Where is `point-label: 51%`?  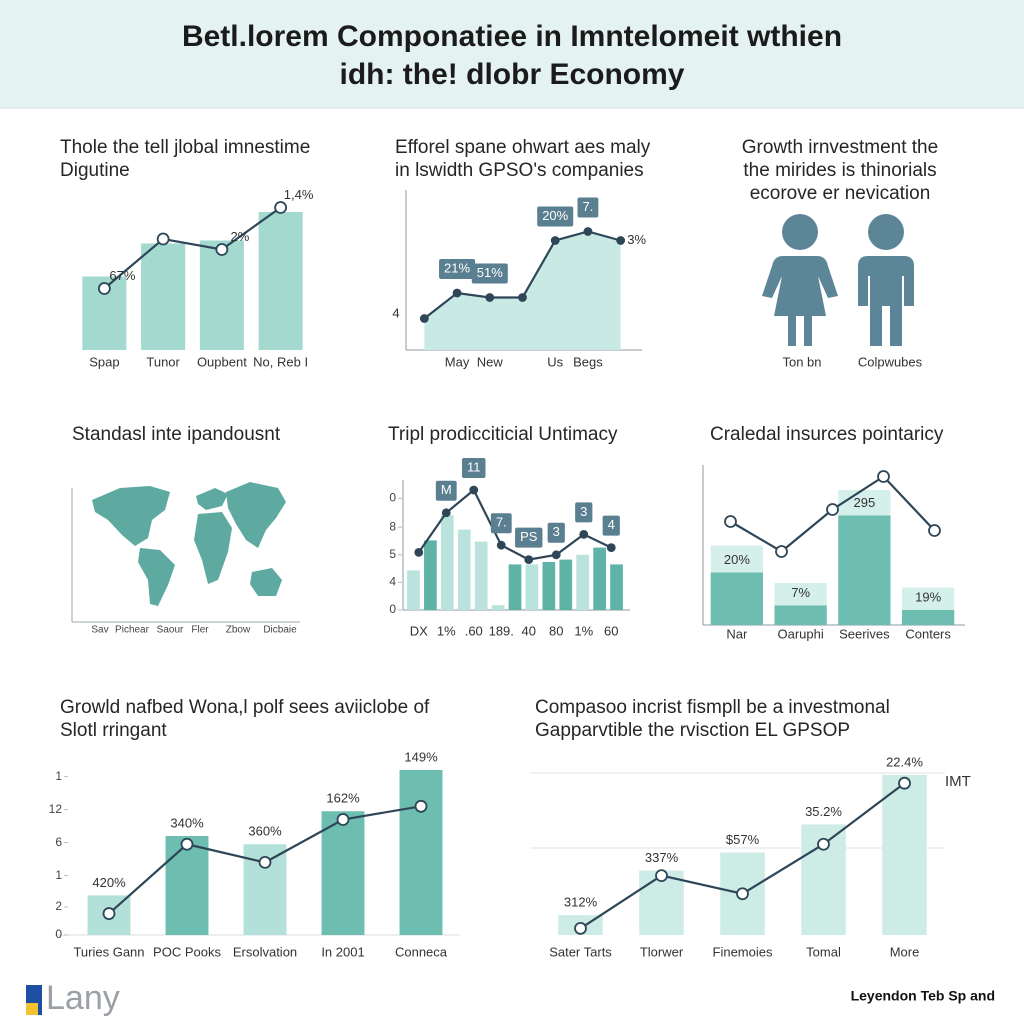 point-label: 51% is located at coordinates (490, 272).